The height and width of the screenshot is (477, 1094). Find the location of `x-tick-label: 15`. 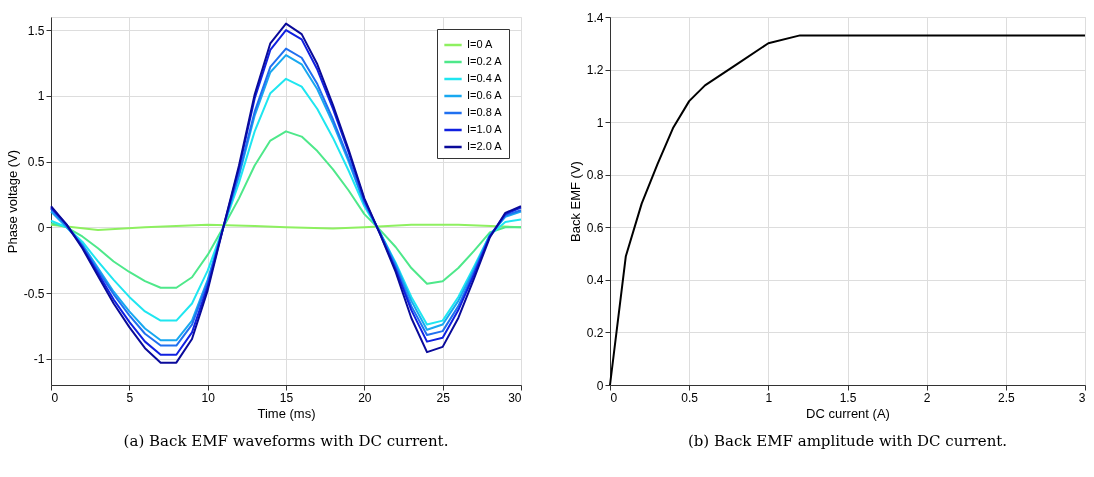

x-tick-label: 15 is located at coordinates (286, 397).